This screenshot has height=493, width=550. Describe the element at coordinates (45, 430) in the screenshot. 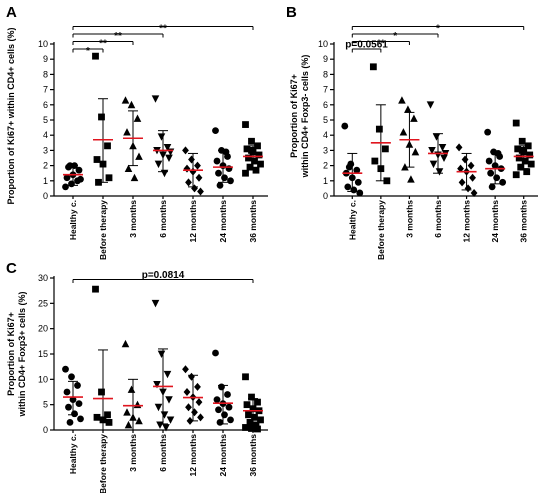

I see `y-tick-label: 0` at that location.